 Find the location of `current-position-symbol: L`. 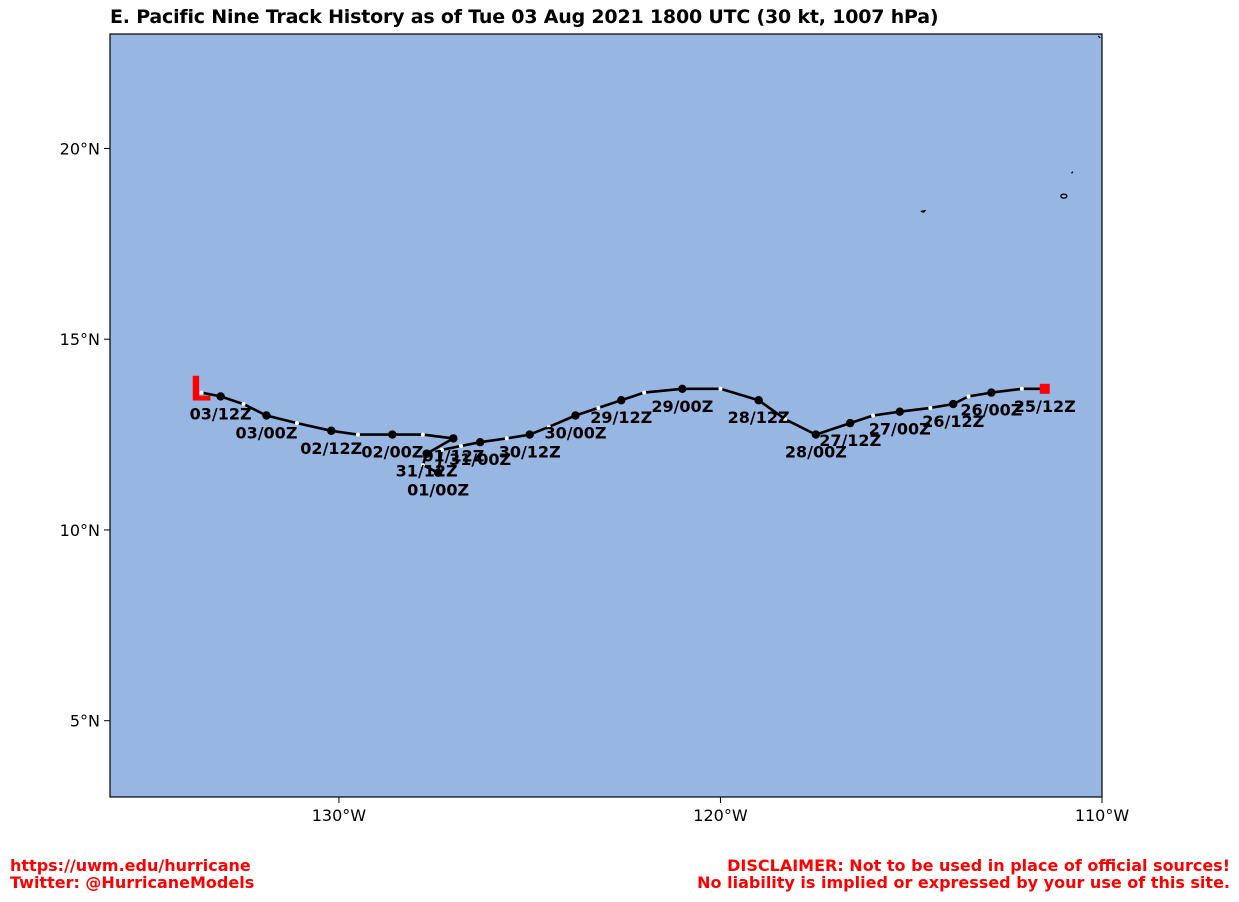

current-position-symbol: L is located at coordinates (201, 390).